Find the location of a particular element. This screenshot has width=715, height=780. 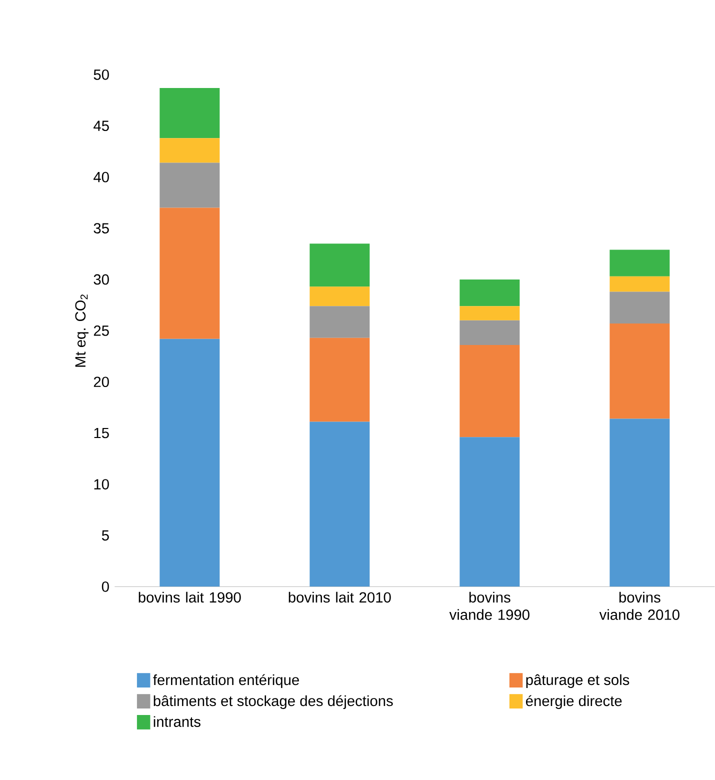

legend-label: bâtiments et stockage des déjections is located at coordinates (273, 702).